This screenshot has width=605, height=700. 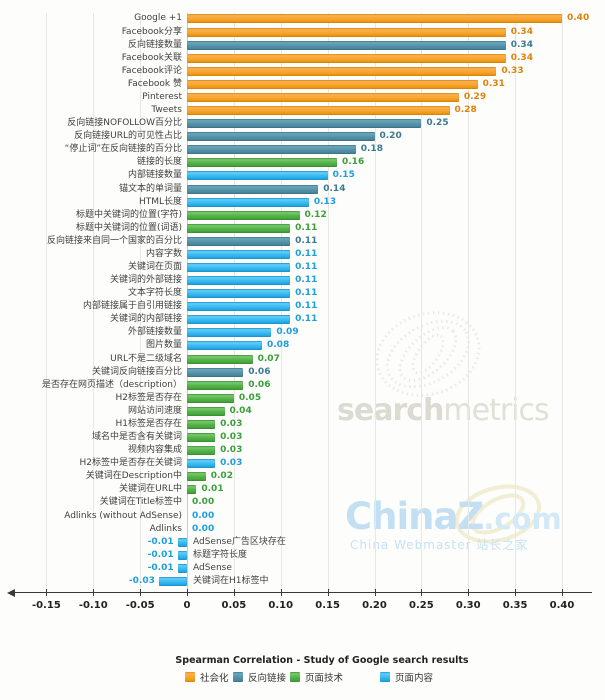 I want to click on x-axis-line, so click(x=303, y=592).